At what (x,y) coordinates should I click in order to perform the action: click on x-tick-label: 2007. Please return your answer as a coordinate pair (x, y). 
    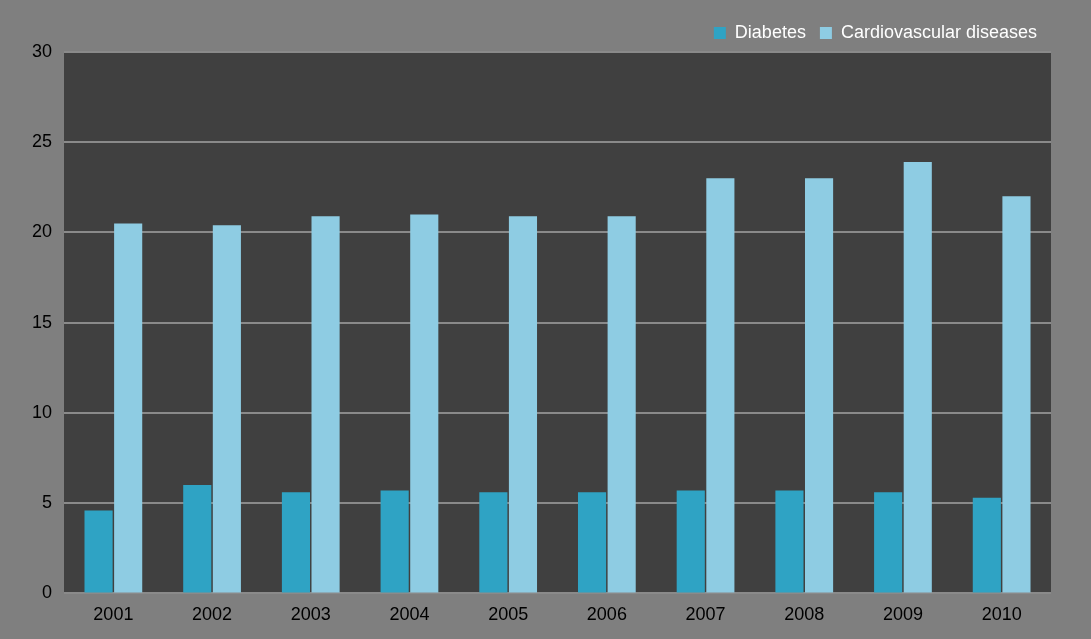
    Looking at the image, I should click on (705, 614).